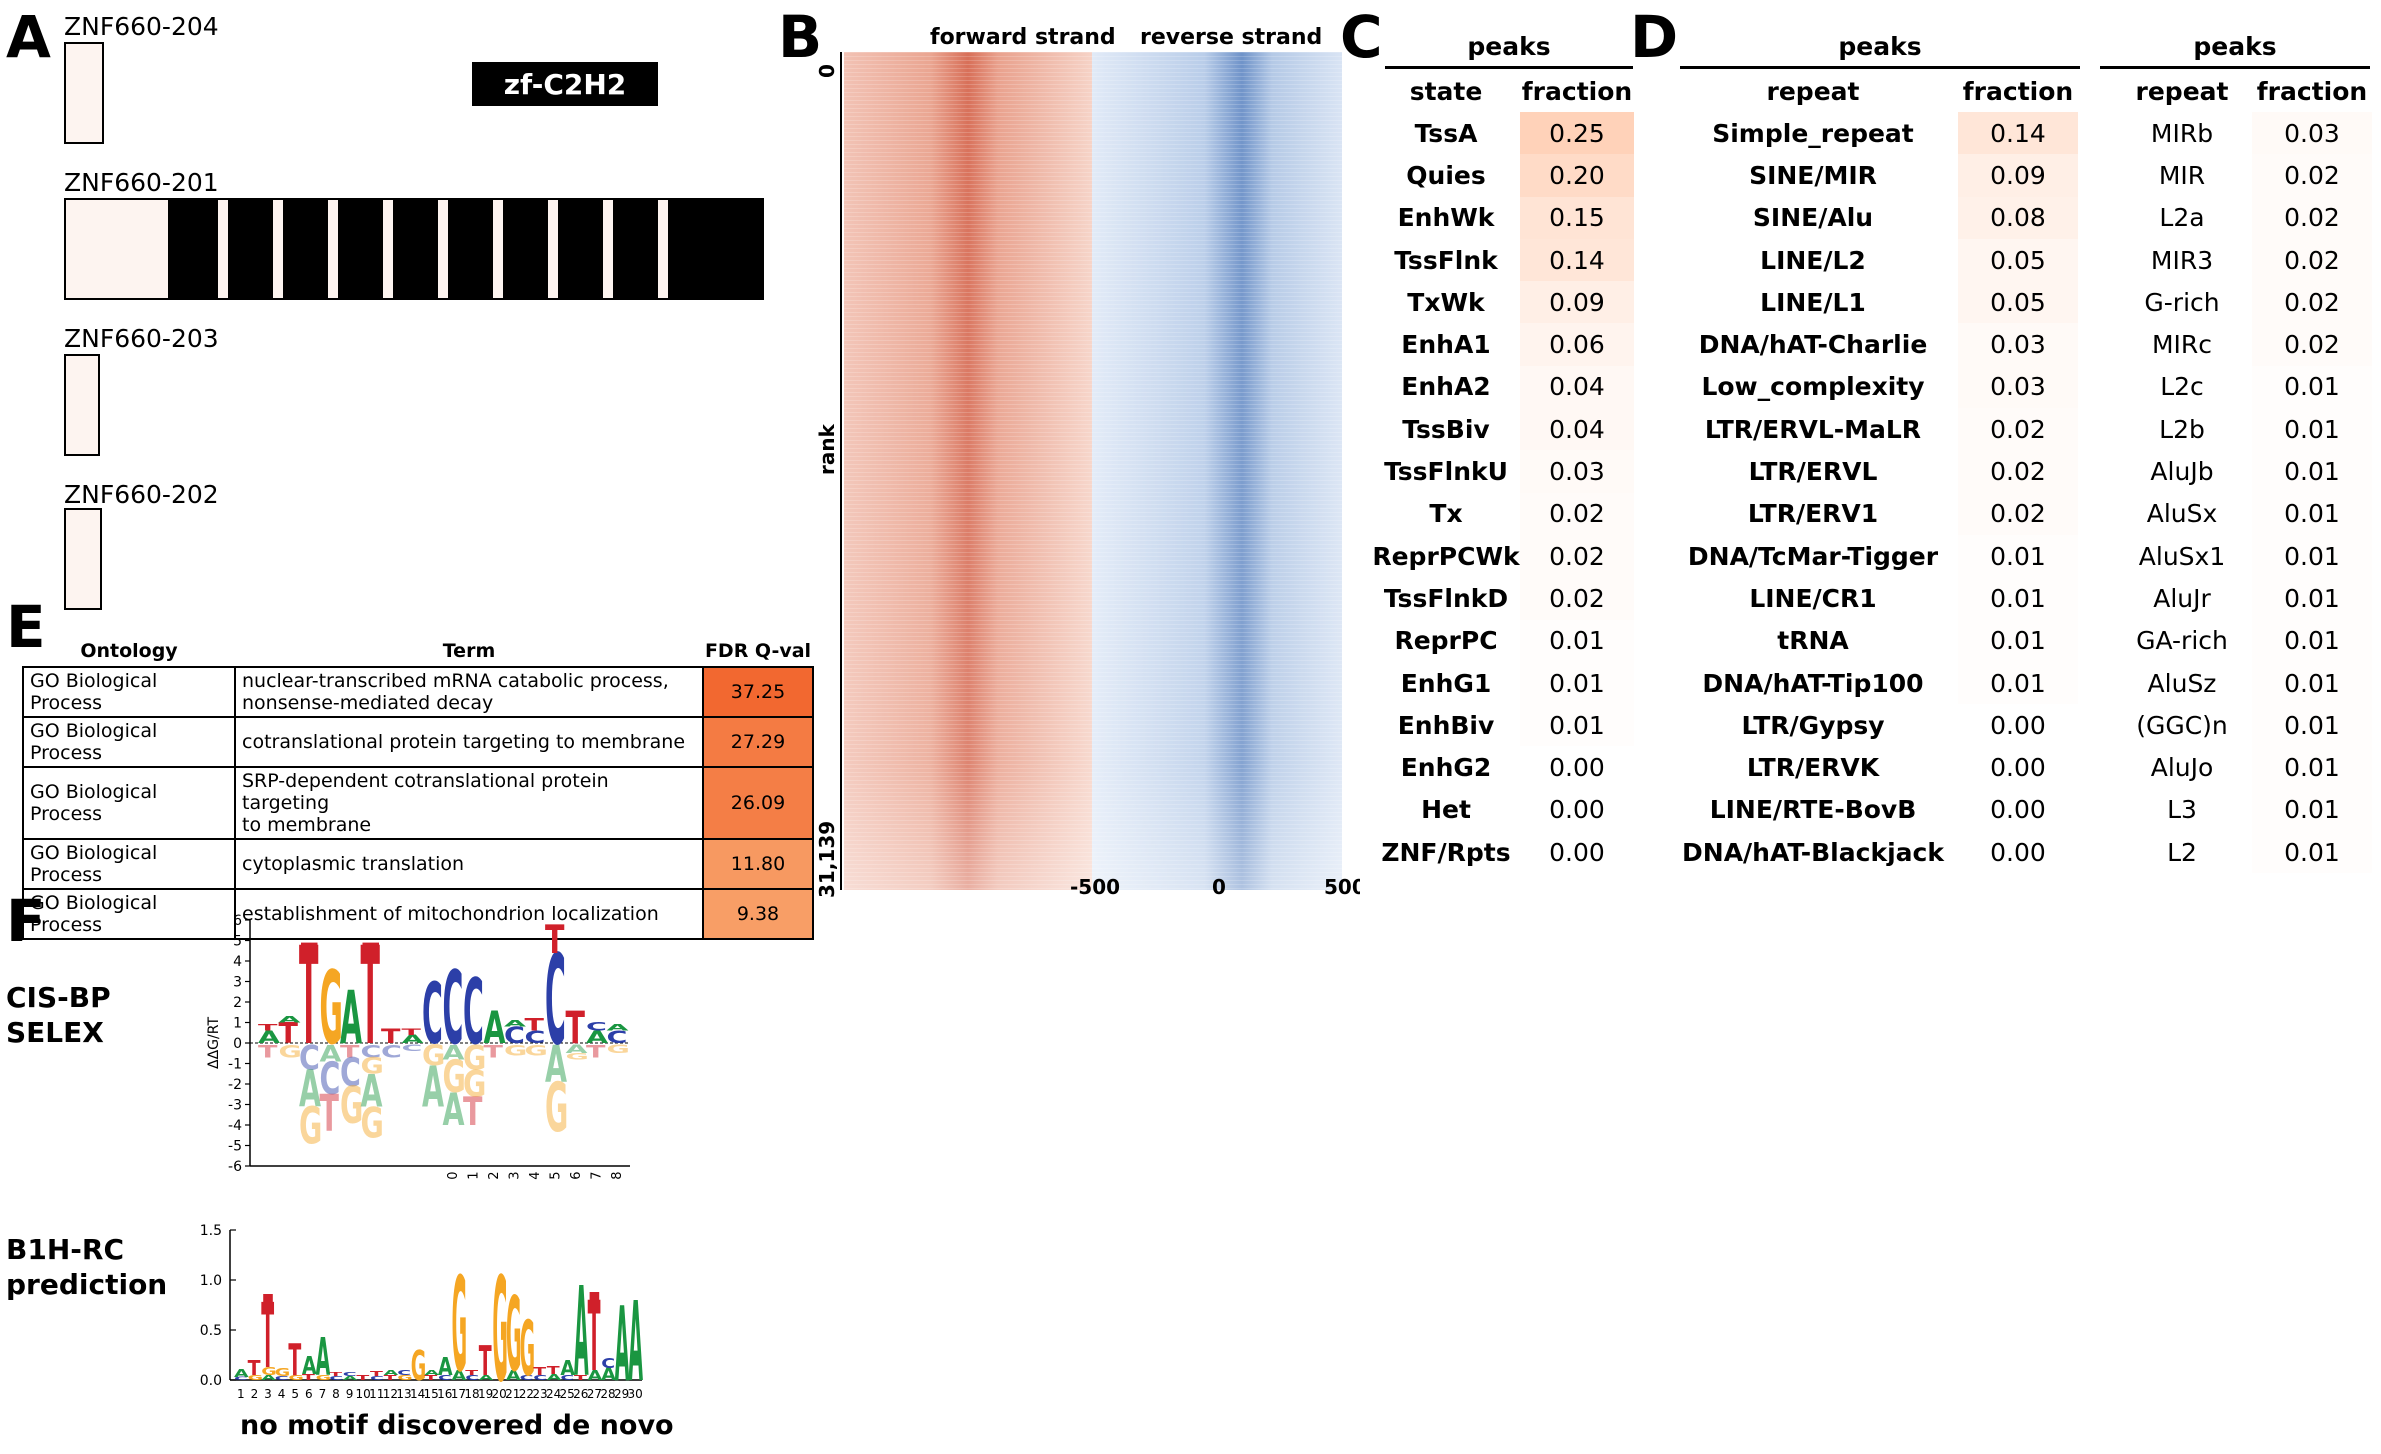  Describe the element at coordinates (237, 962) in the screenshot. I see `ddg-tick: 4` at that location.